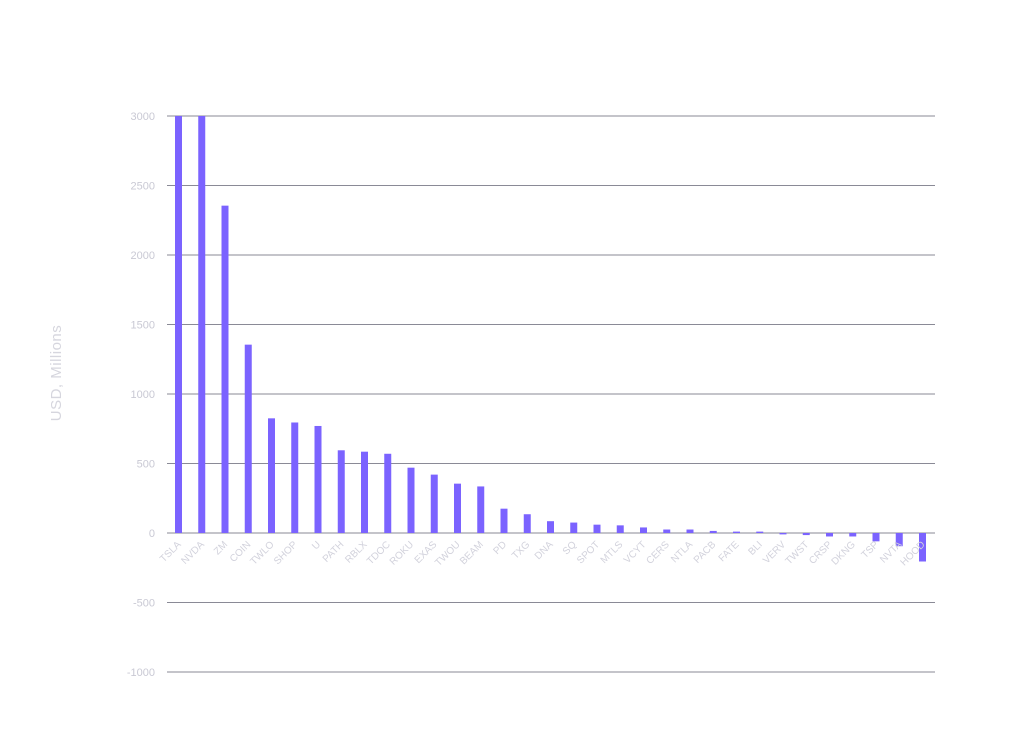 Image resolution: width=1024 pixels, height=747 pixels. Describe the element at coordinates (806, 534) in the screenshot. I see `bar-twst` at that location.